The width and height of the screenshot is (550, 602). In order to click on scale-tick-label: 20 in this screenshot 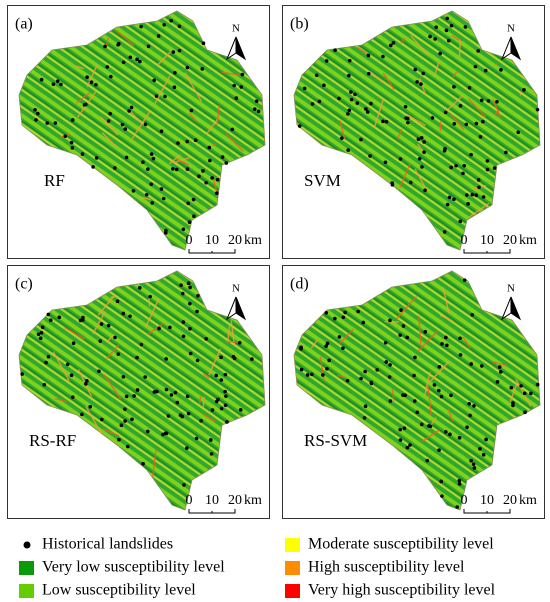, I will do `click(510, 500)`.